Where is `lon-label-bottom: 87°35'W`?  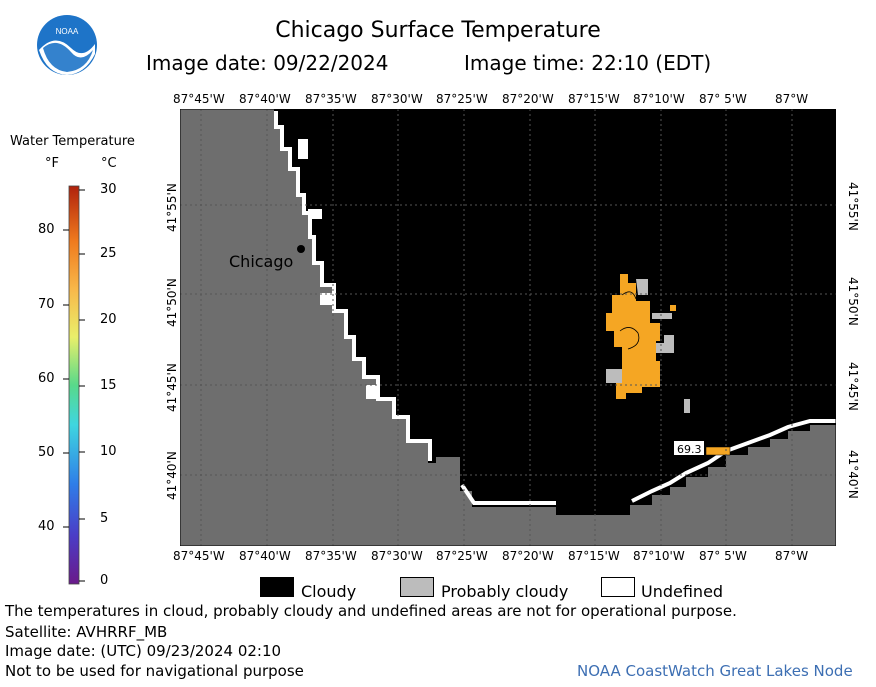 lon-label-bottom: 87°35'W is located at coordinates (331, 556).